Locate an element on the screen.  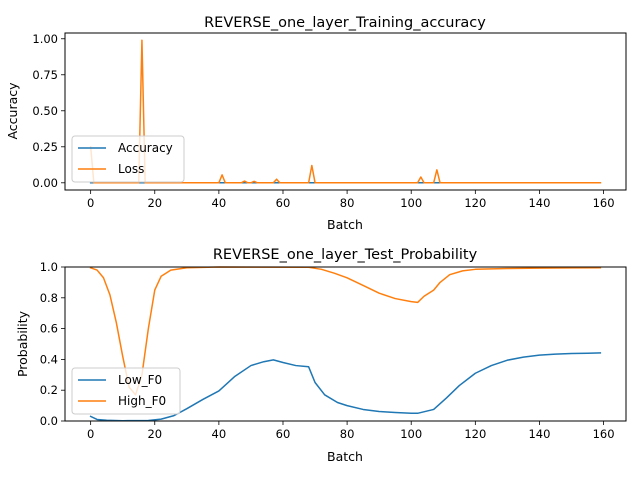
test-y-axis-label: Probability is located at coordinates (22, 343).